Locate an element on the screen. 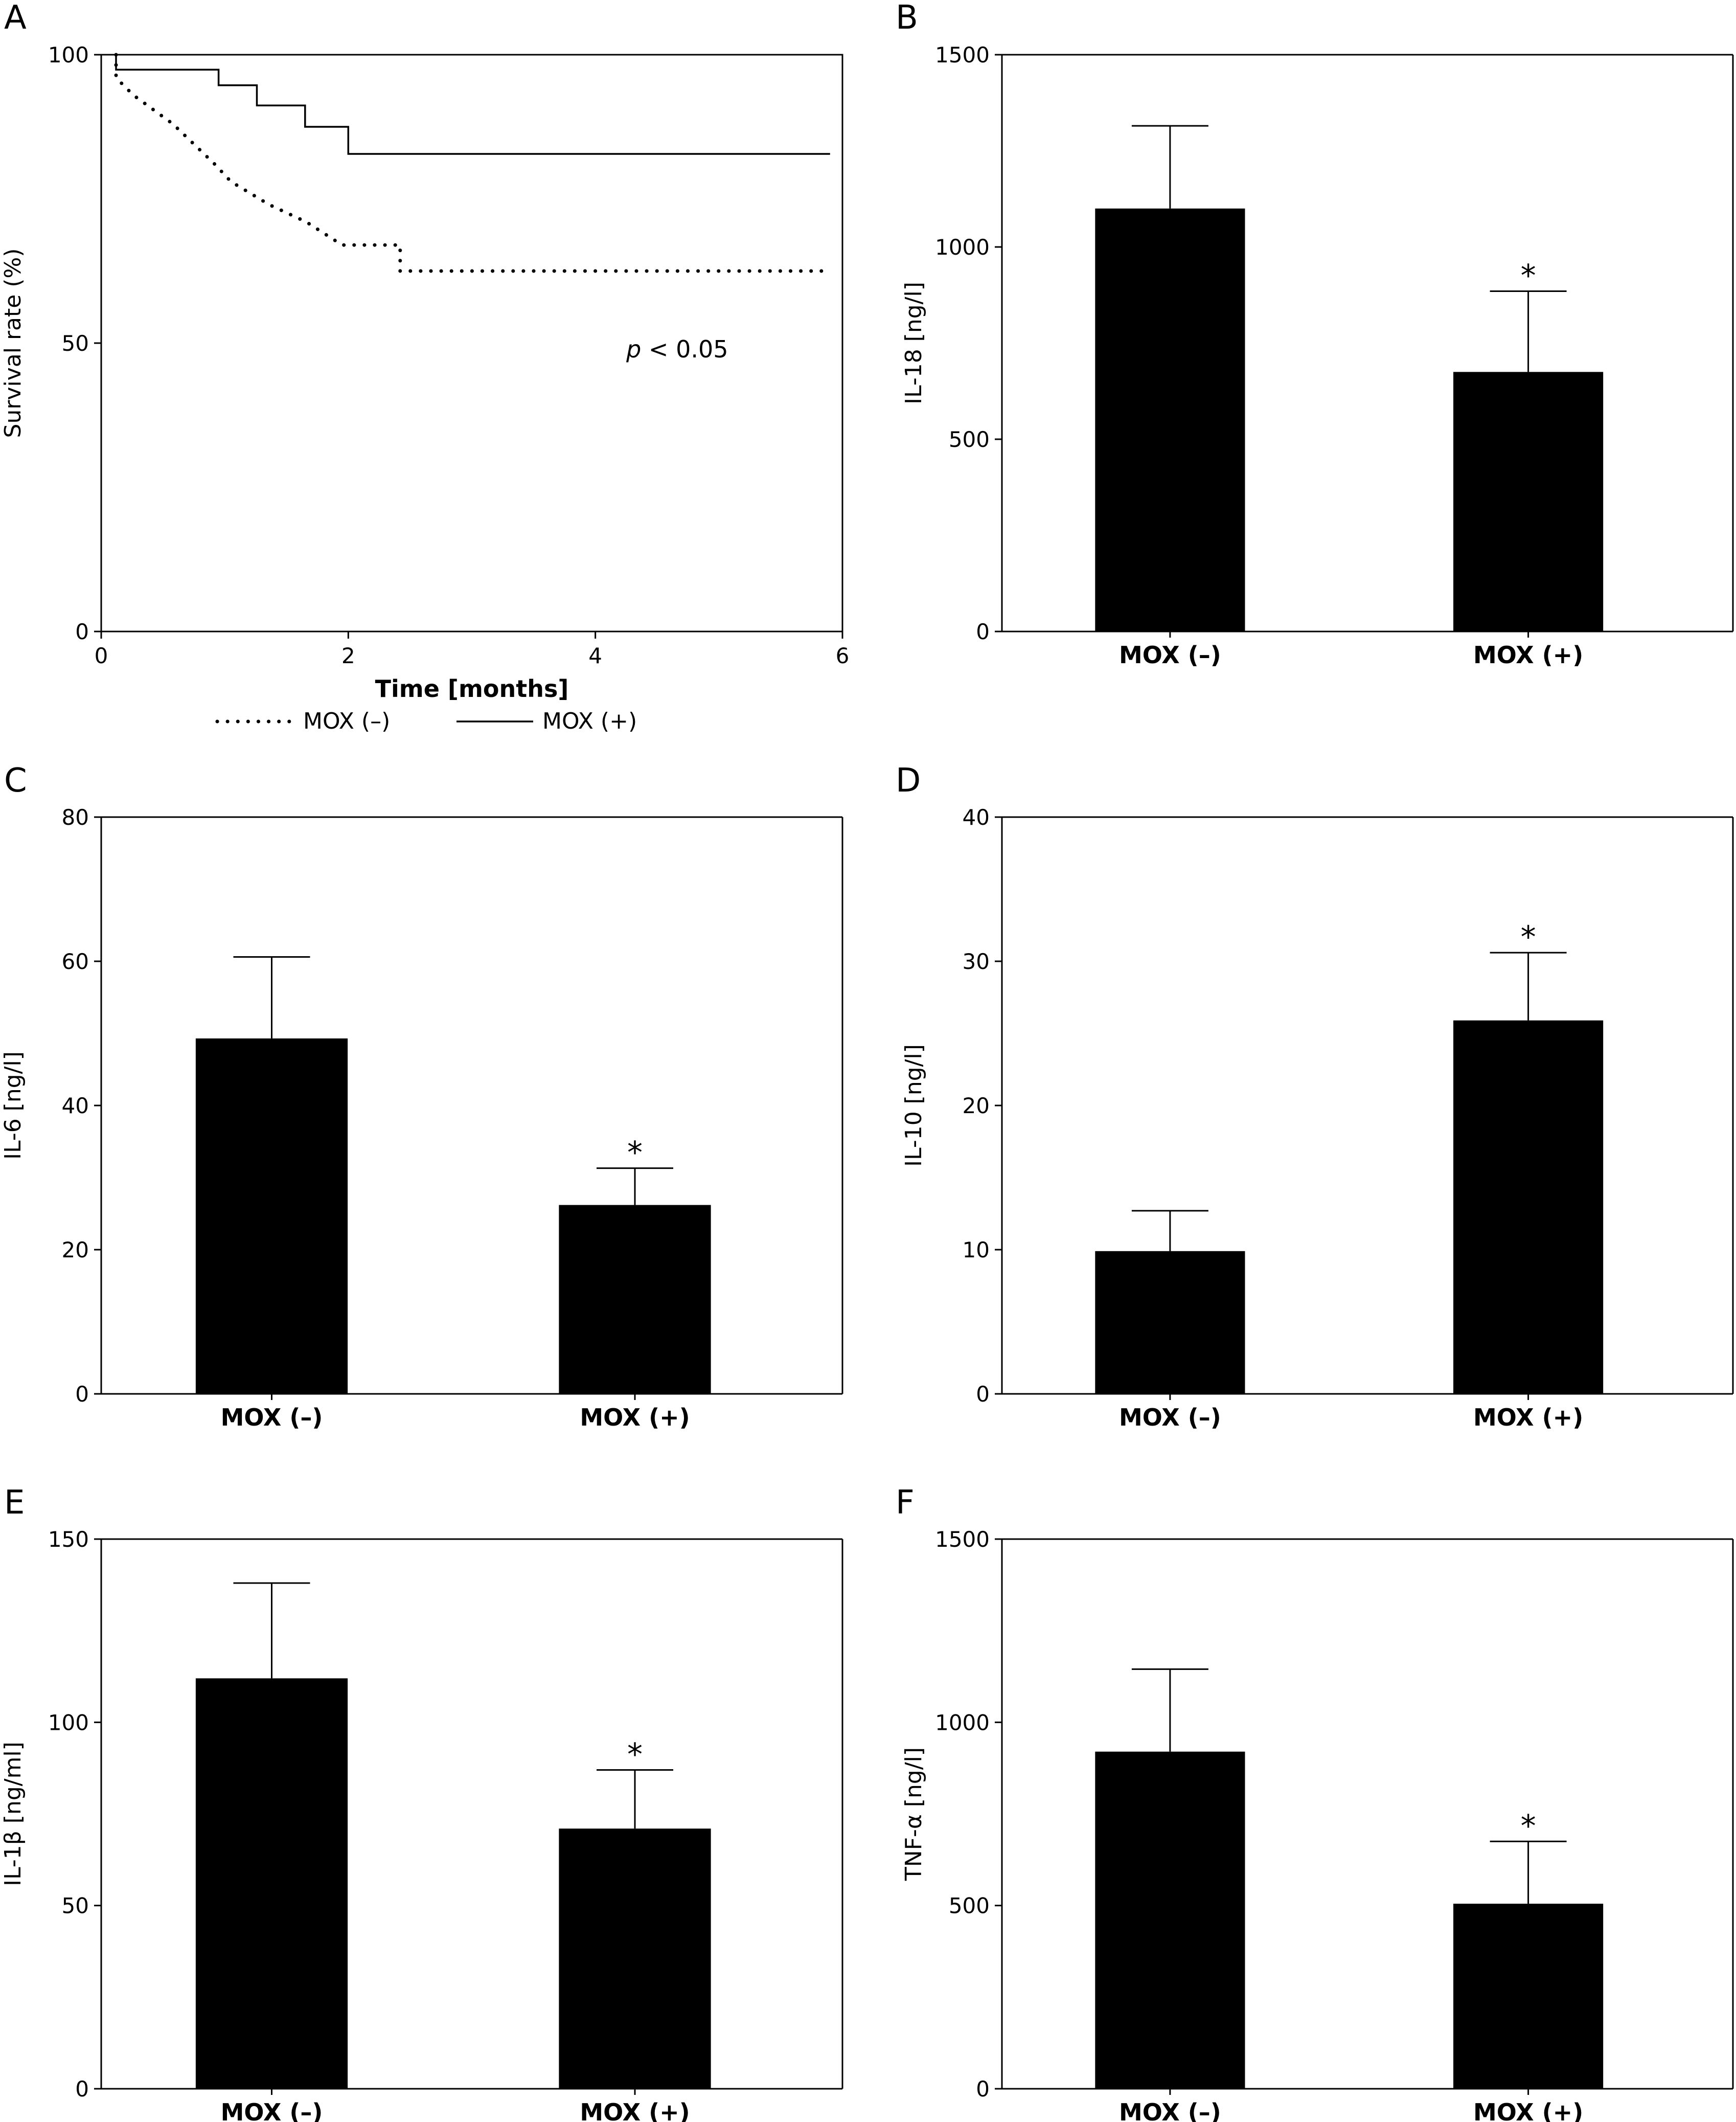 The height and width of the screenshot is (2122, 1736). y-axis-label: IL-18 [ng/l] is located at coordinates (914, 343).